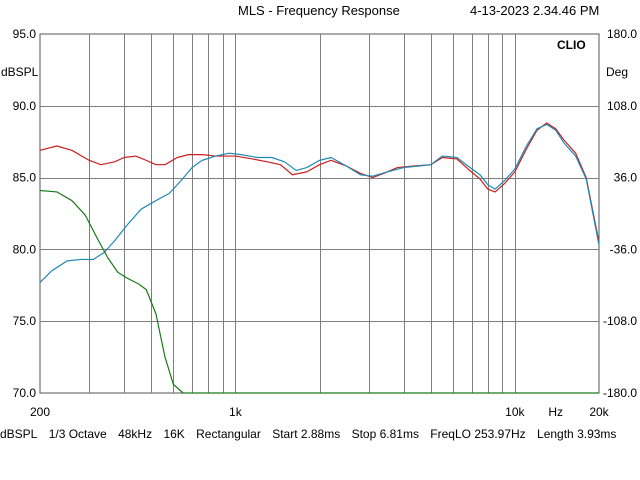  What do you see at coordinates (19, 434) in the screenshot?
I see `footer-unit: dBSPL` at bounding box center [19, 434].